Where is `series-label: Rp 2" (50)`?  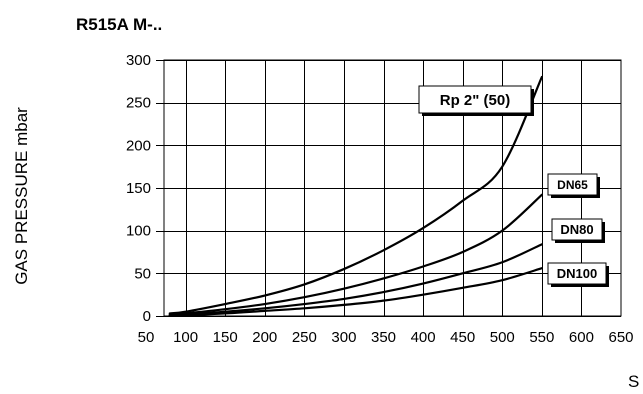
series-label: Rp 2" (50) is located at coordinates (475, 100).